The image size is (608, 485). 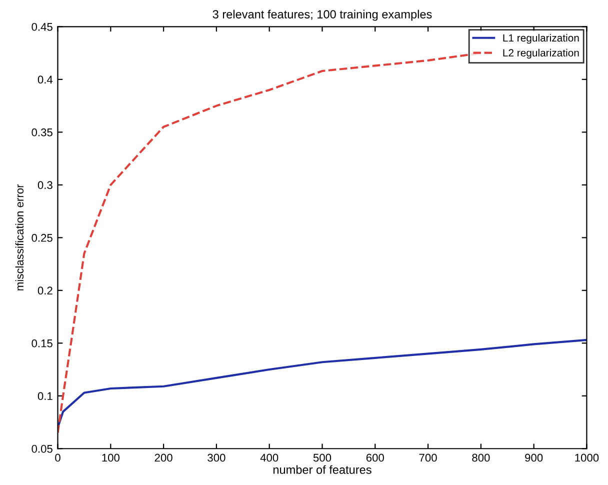 I want to click on y-axis-title: misclassification error, so click(x=19, y=237).